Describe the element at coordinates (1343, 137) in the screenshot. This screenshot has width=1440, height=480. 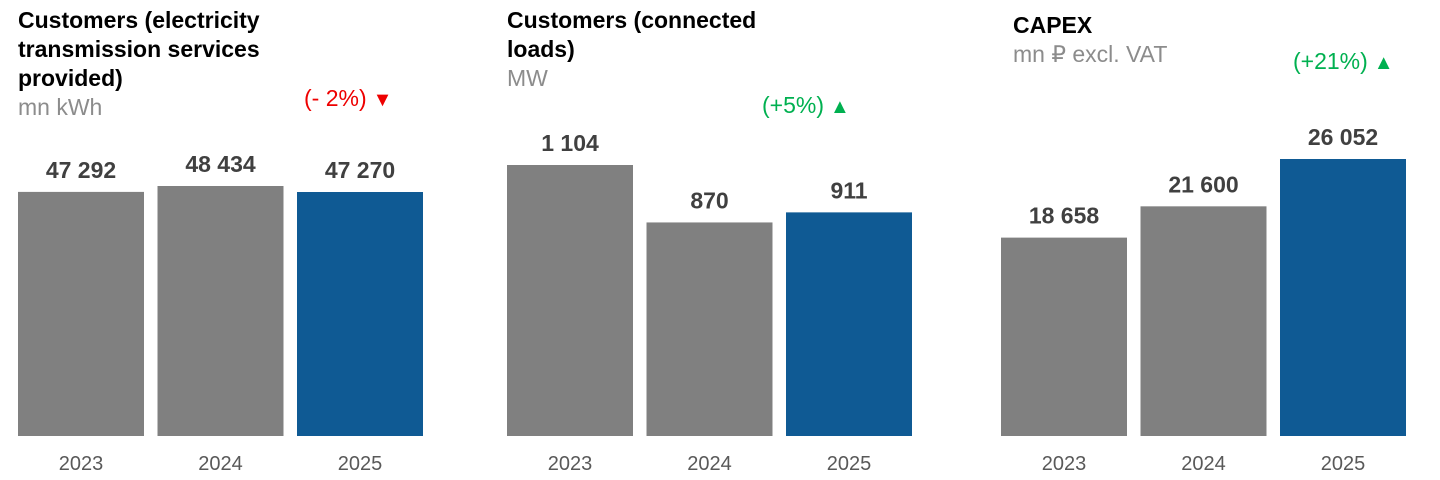
I see `data-label: 26 052` at that location.